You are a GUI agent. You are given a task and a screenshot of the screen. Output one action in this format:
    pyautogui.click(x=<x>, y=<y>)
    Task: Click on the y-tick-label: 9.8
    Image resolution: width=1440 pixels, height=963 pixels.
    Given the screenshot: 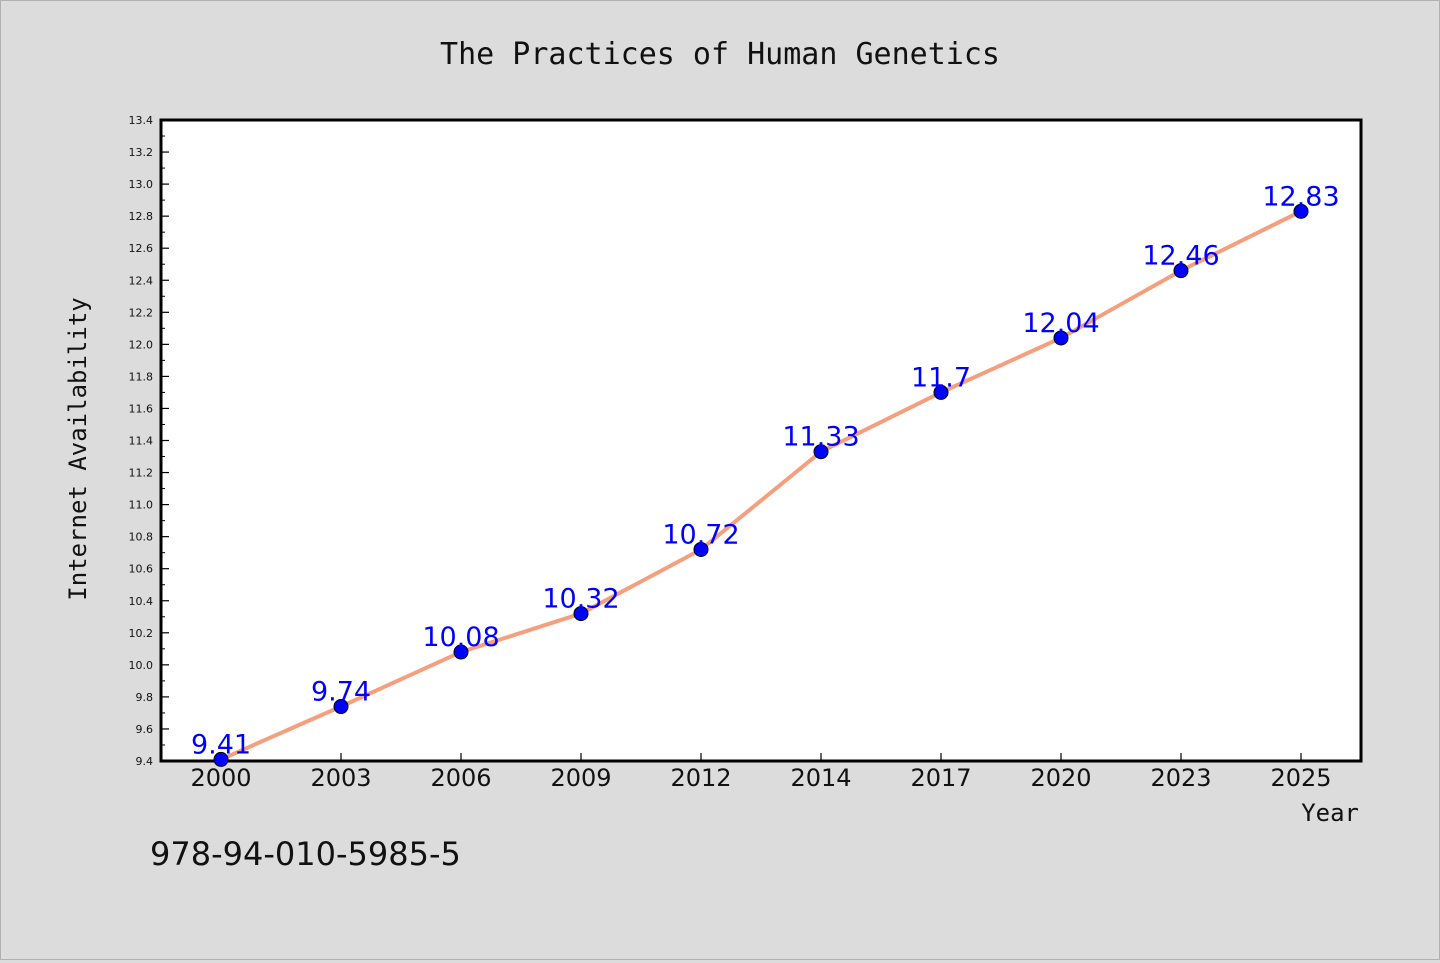 What is the action you would take?
    pyautogui.click(x=145, y=697)
    